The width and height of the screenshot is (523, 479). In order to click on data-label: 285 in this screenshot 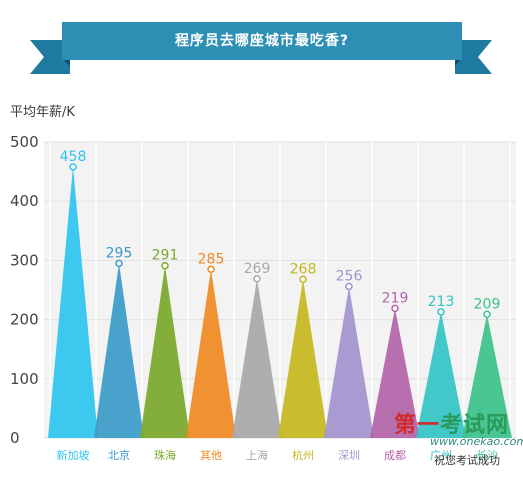, I will do `click(211, 259)`.